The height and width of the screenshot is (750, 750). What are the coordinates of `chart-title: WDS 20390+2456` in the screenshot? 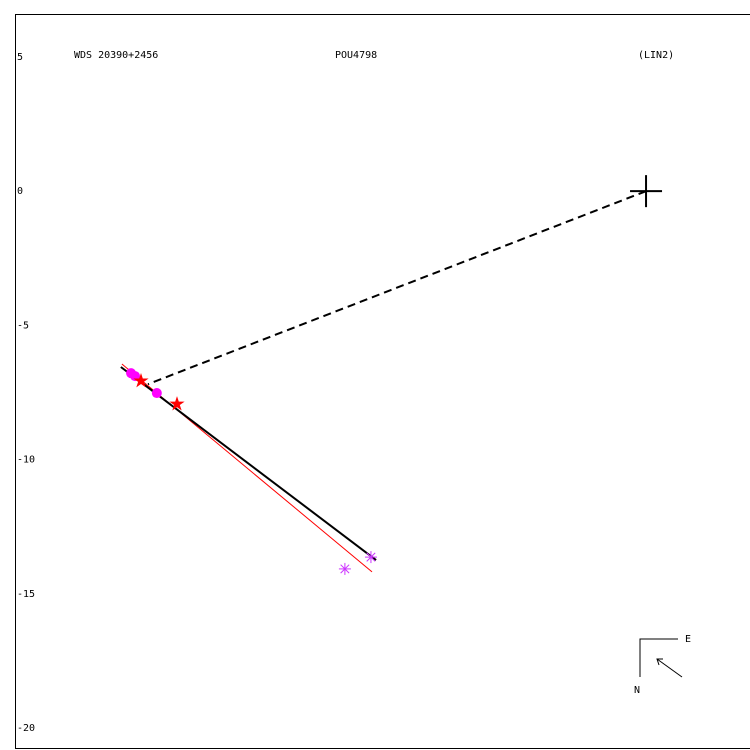 It's located at (116, 55).